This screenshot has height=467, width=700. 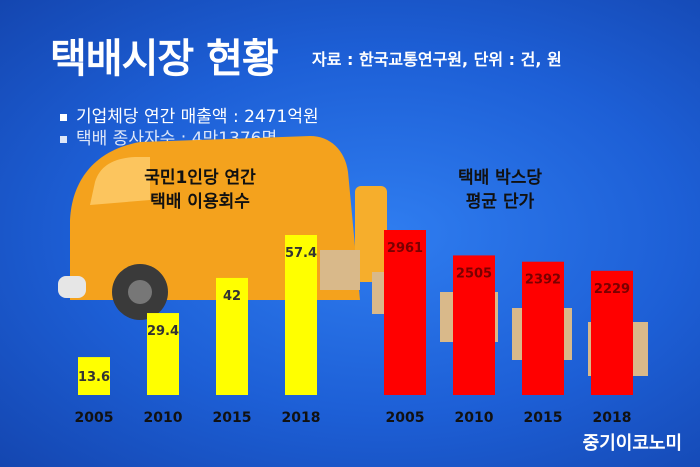 I want to click on chart-left-bars: 13.6 2005 29.4 2010 42 2015 57.4 2018, so click(x=198, y=330).